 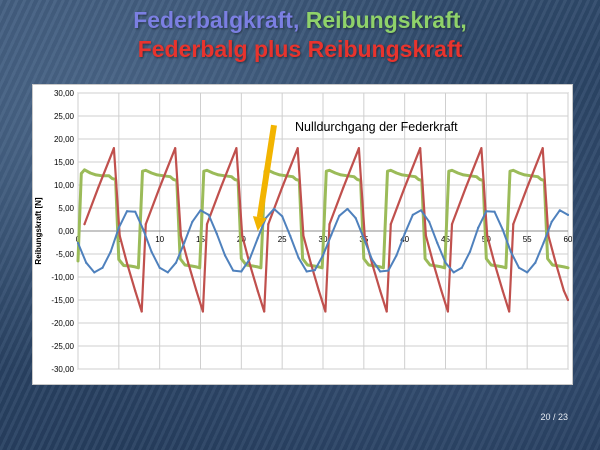 What do you see at coordinates (66, 208) in the screenshot?
I see `y-tick-label: 5,00` at bounding box center [66, 208].